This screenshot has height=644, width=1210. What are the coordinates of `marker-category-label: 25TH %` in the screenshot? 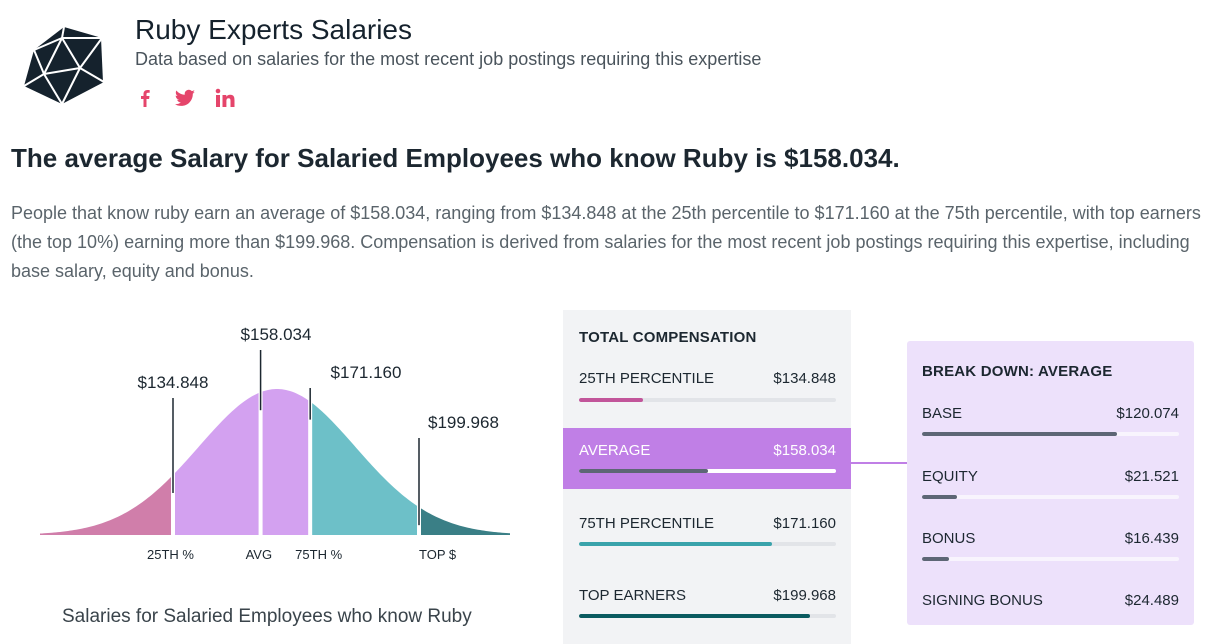 It's located at (170, 554).